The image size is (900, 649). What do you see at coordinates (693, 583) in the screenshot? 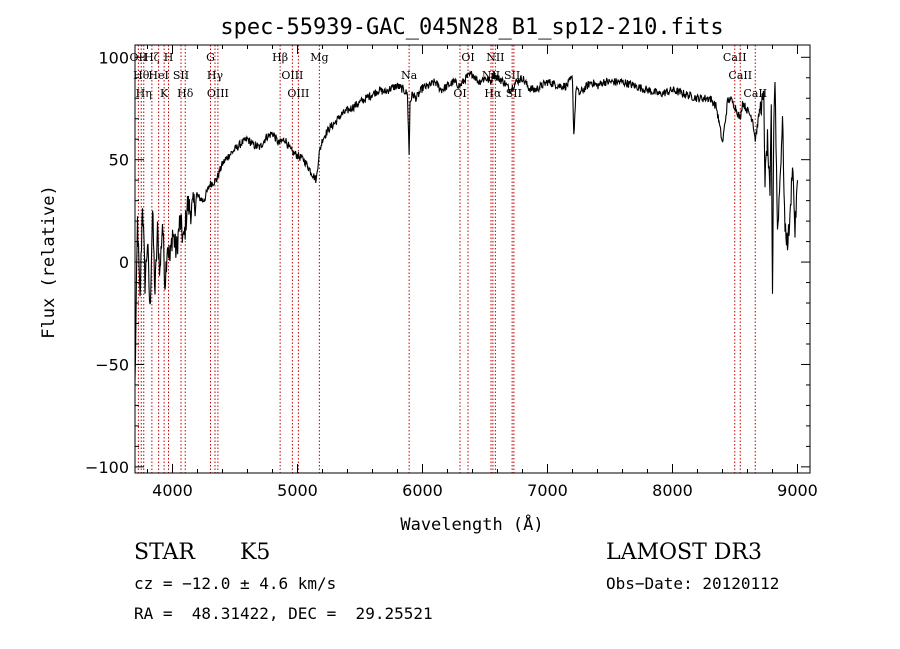
I see `obs-date: Obs−Date: 20120112` at bounding box center [693, 583].